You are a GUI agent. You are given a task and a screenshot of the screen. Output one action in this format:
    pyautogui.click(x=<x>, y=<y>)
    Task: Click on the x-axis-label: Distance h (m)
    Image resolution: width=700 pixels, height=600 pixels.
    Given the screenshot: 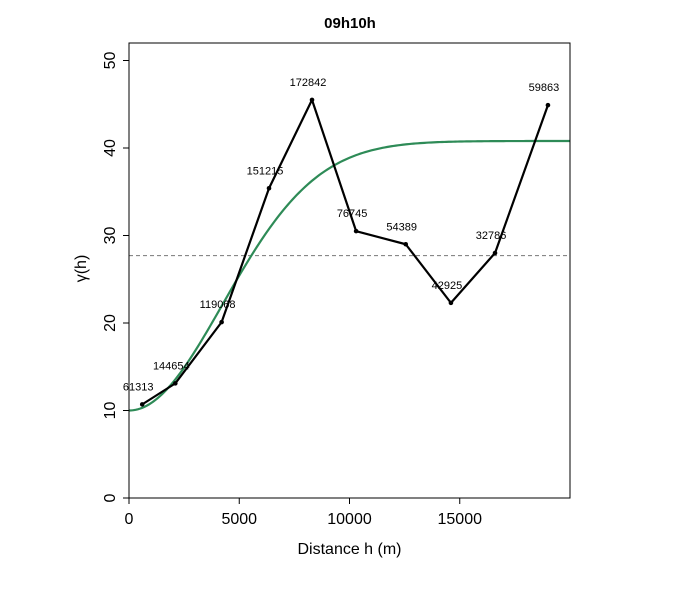 What is the action you would take?
    pyautogui.click(x=349, y=549)
    